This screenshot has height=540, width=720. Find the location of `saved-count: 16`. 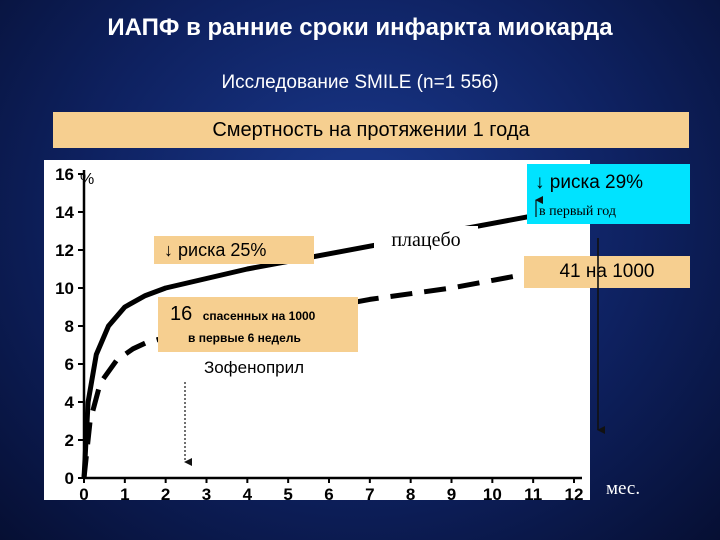

saved-count: 16 is located at coordinates (181, 314).